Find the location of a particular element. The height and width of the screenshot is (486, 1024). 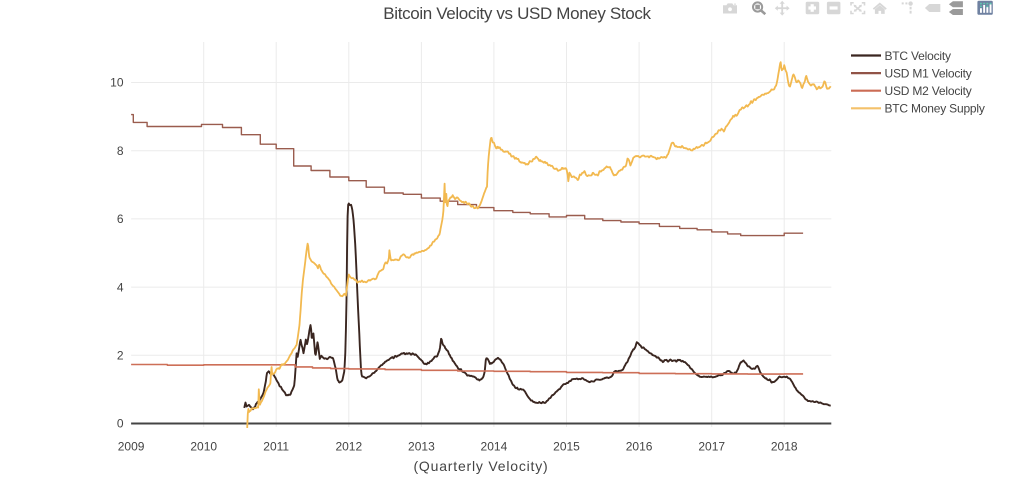

svg-text: 8 is located at coordinates (120, 151).